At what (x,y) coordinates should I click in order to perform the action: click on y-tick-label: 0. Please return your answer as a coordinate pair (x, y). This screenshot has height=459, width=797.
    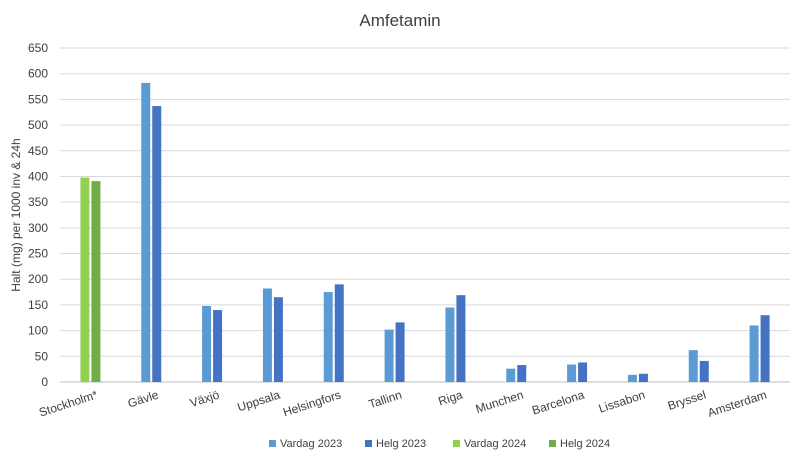
    Looking at the image, I should click on (44, 382).